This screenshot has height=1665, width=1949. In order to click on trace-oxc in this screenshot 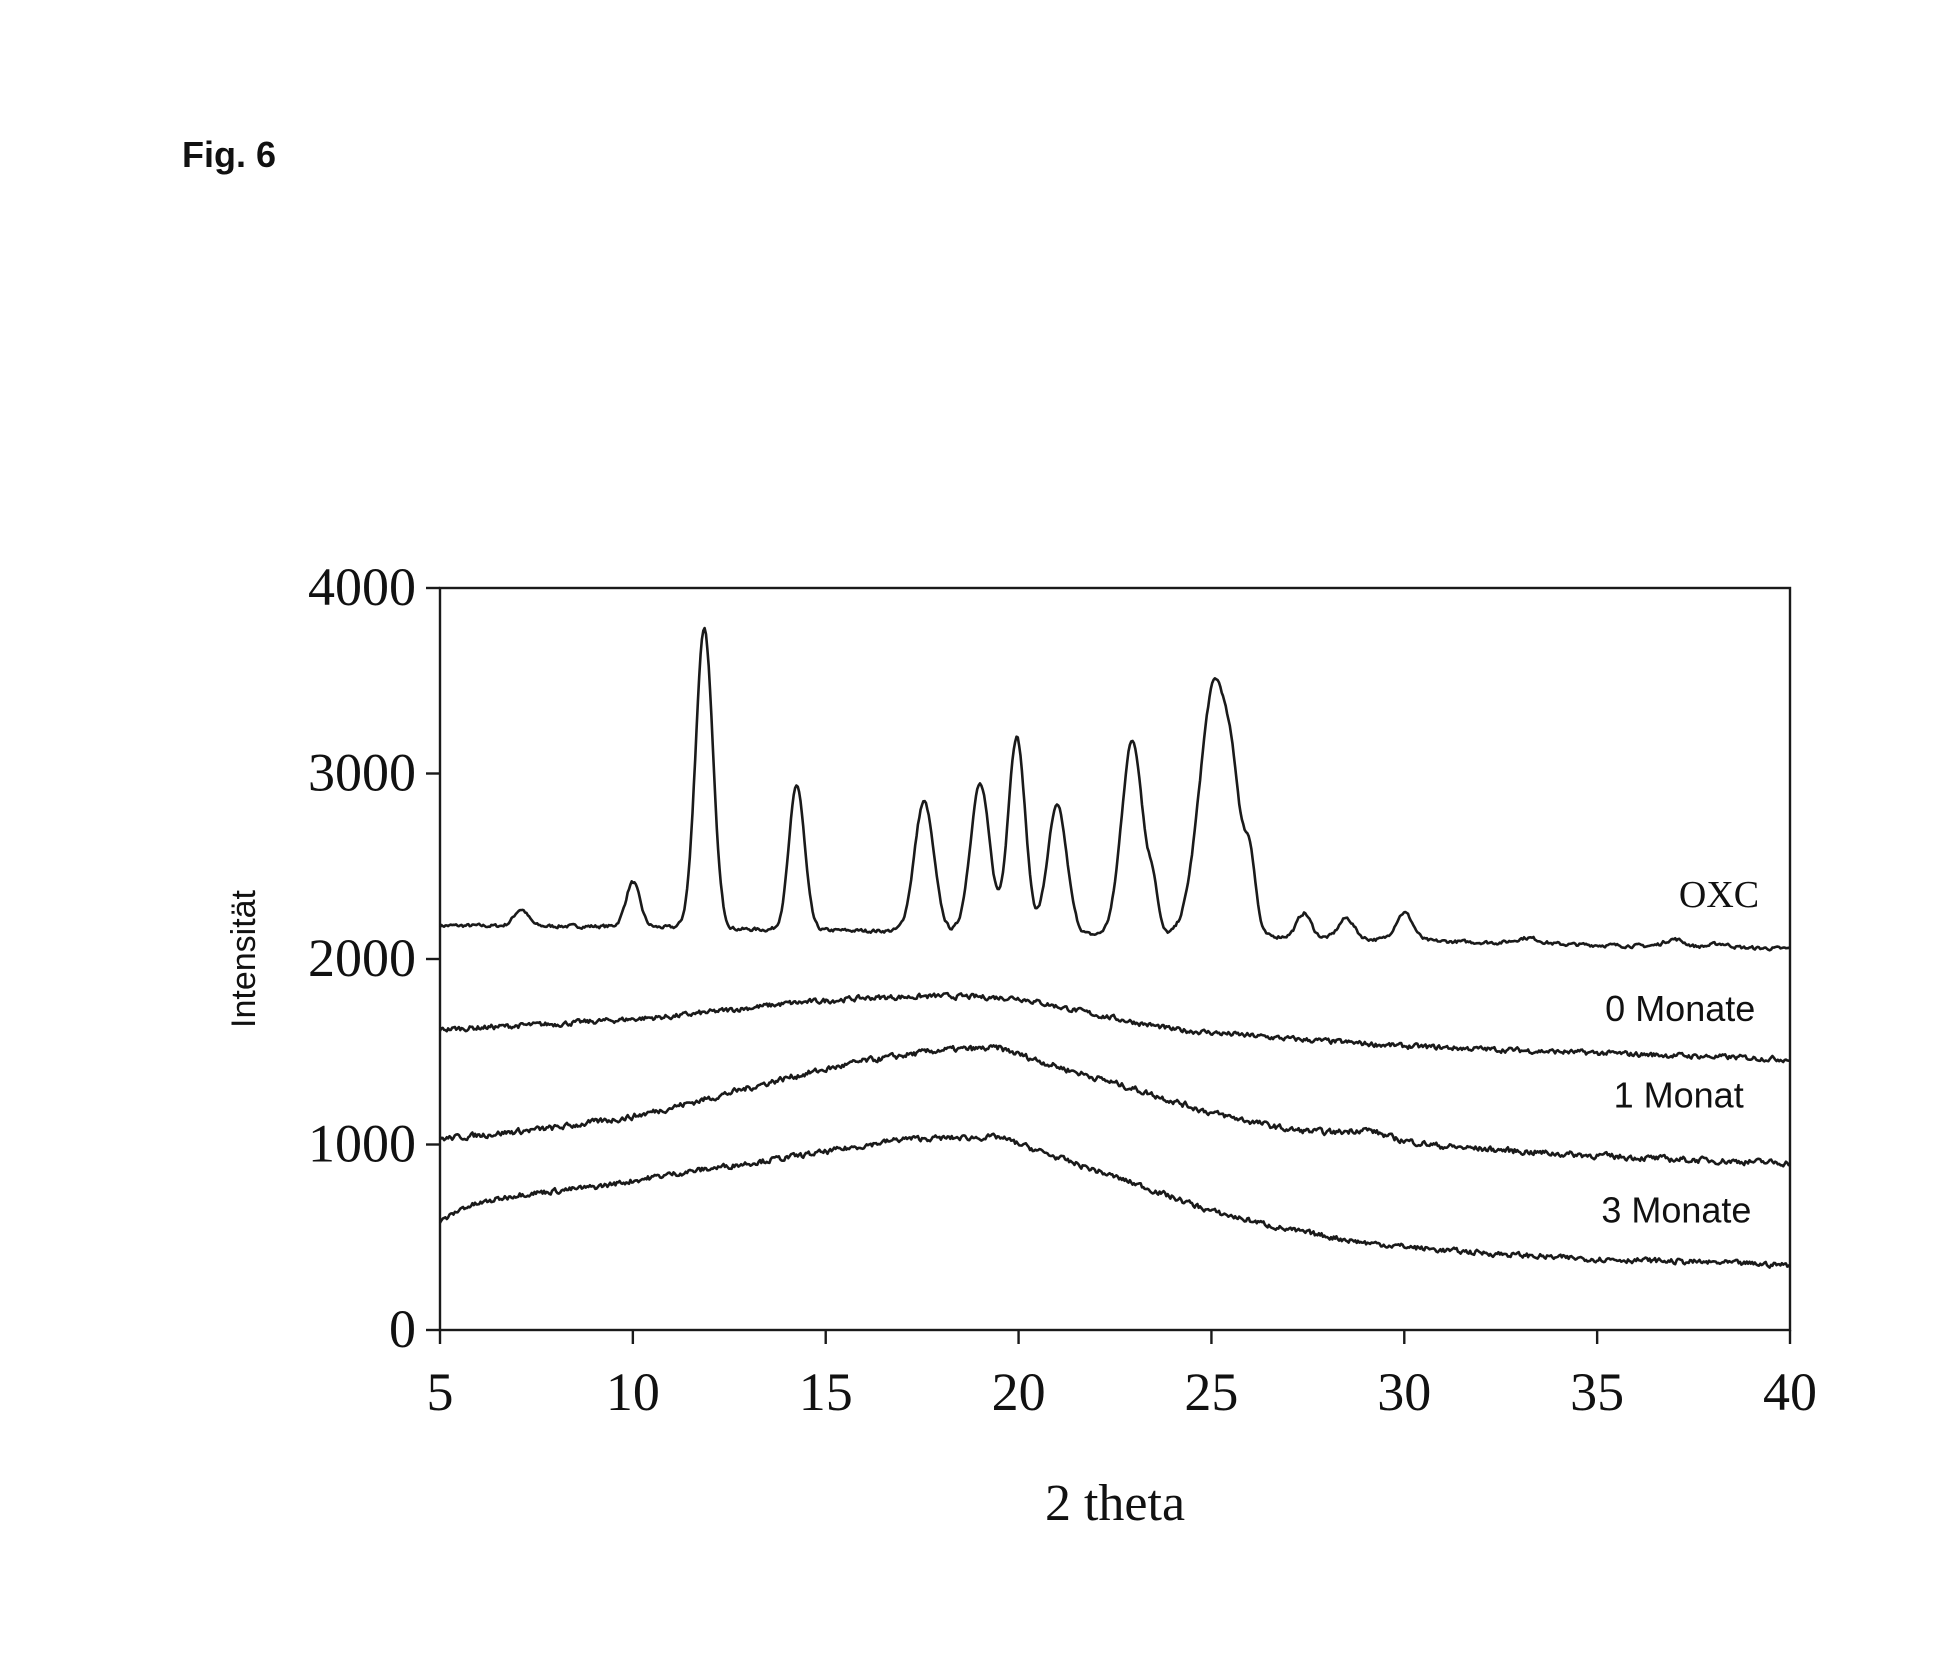, I will do `click(1115, 789)`.